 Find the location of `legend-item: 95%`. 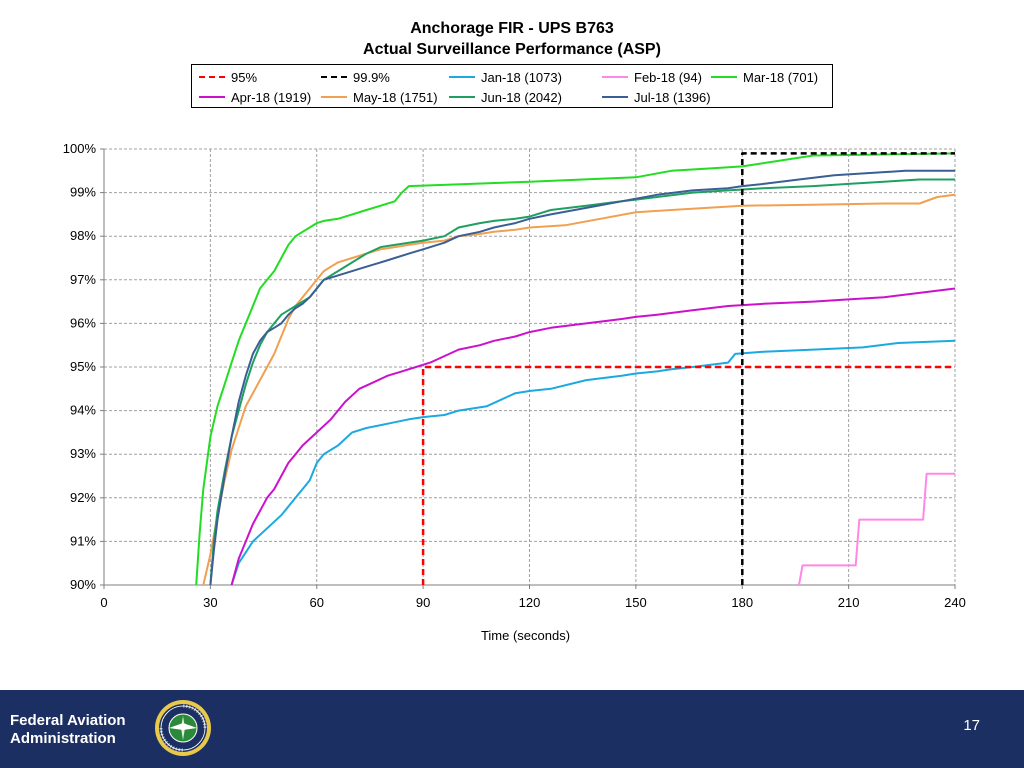

legend-item: 95% is located at coordinates (228, 77).